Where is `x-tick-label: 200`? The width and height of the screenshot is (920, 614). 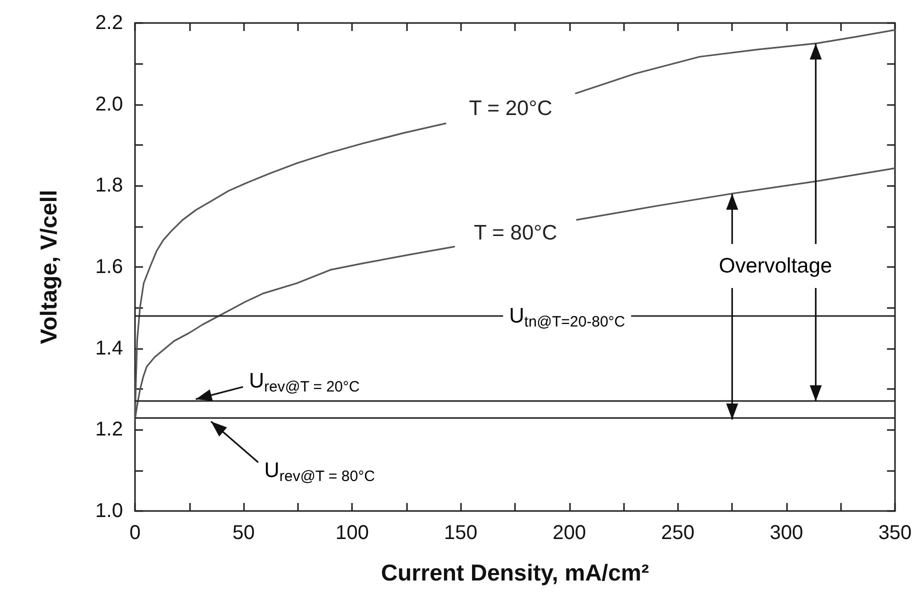
x-tick-label: 200 is located at coordinates (569, 533).